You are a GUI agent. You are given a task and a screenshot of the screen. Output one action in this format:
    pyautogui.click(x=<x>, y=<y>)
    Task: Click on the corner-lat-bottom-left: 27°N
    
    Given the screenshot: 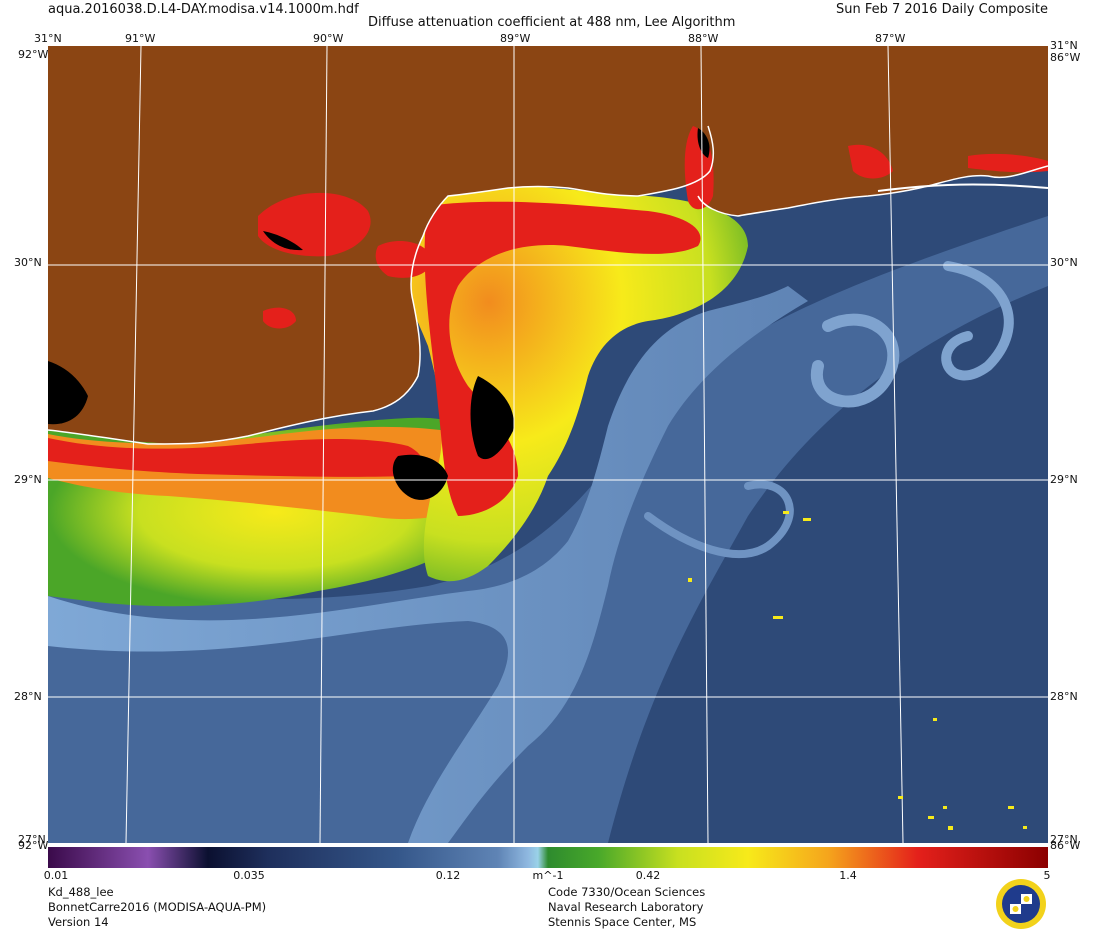 What is the action you would take?
    pyautogui.click(x=32, y=839)
    